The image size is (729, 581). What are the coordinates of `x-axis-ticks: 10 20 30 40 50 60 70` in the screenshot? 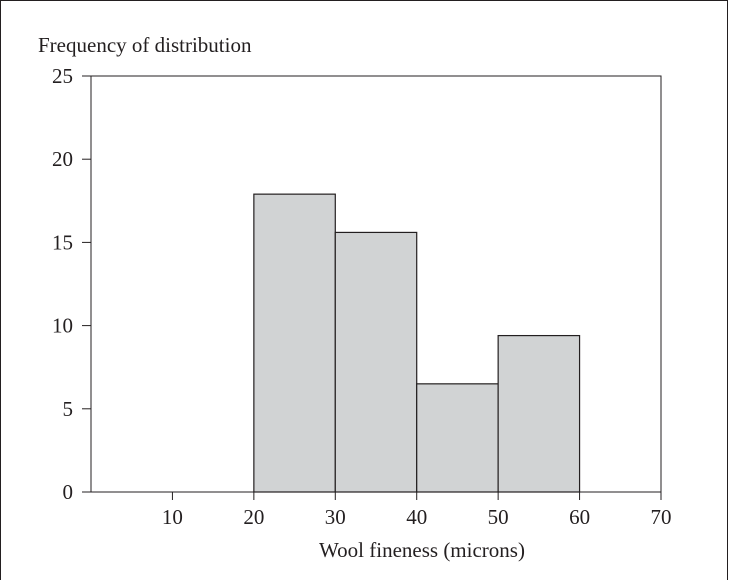 It's located at (417, 510).